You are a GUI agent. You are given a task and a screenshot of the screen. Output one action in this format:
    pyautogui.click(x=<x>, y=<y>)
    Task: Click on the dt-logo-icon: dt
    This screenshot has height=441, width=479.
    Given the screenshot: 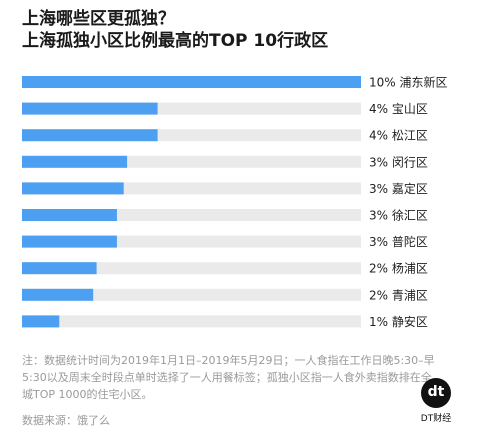 What is the action you would take?
    pyautogui.click(x=436, y=393)
    